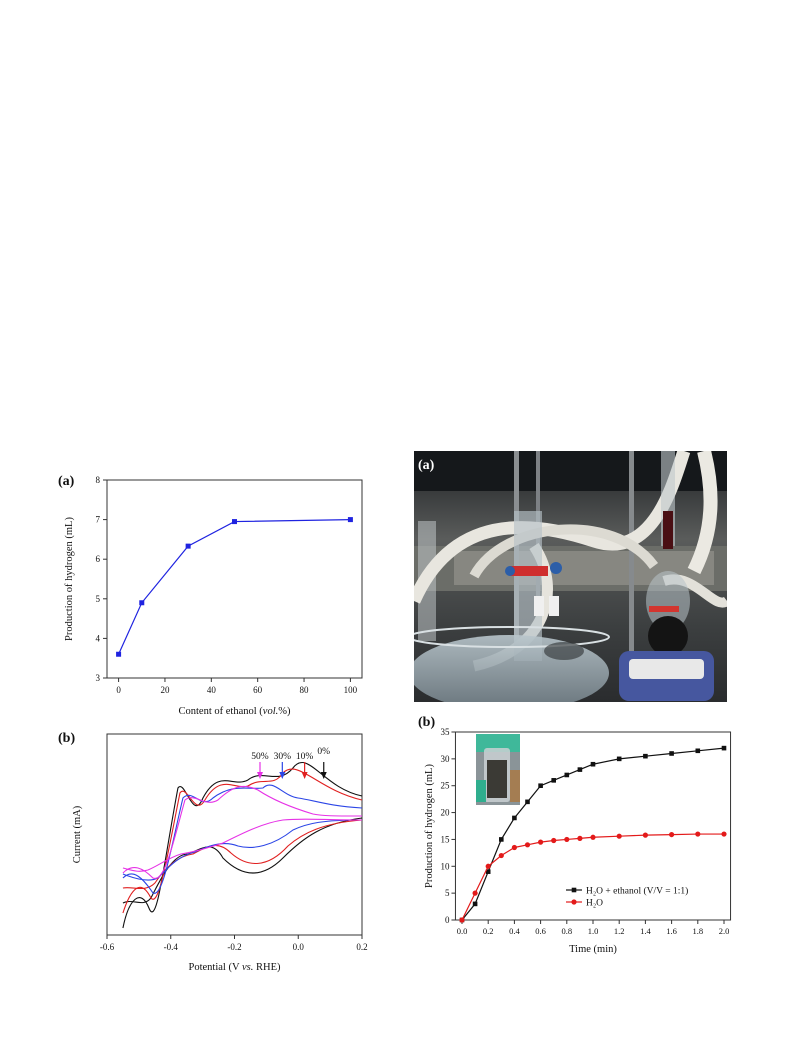 Image resolution: width=793 pixels, height=1057 pixels. Describe the element at coordinates (234, 947) in the screenshot. I see `x-tick-label: -0.2` at that location.